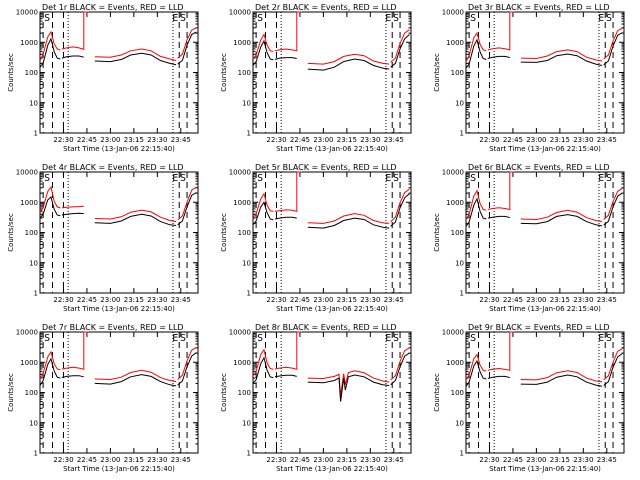 The width and height of the screenshot is (640, 480). Describe the element at coordinates (113, 7) in the screenshot. I see `panel-title: Det 1r BLACK = Events, RED = LLD` at that location.